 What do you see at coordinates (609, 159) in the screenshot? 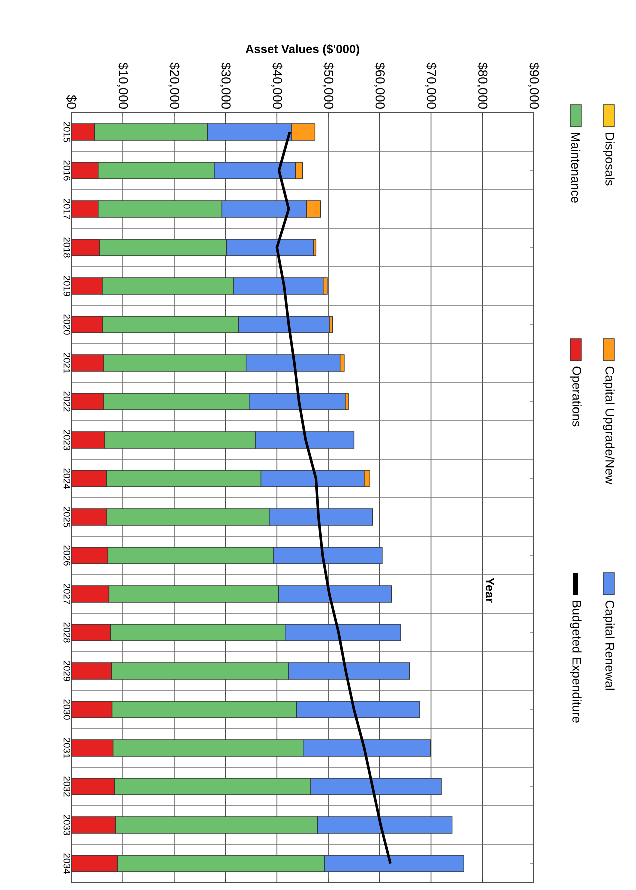
I see `legend-label: Disposals` at bounding box center [609, 159].